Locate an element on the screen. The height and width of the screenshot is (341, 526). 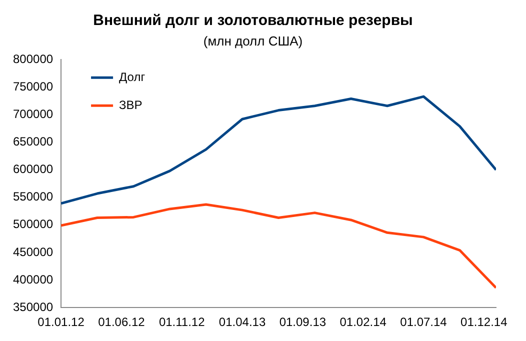
y-tick-label: 550000 is located at coordinates (33, 197).